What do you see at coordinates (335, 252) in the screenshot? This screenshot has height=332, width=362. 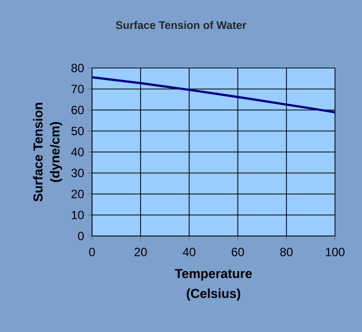 I see `x-tick-label: 100` at bounding box center [335, 252].